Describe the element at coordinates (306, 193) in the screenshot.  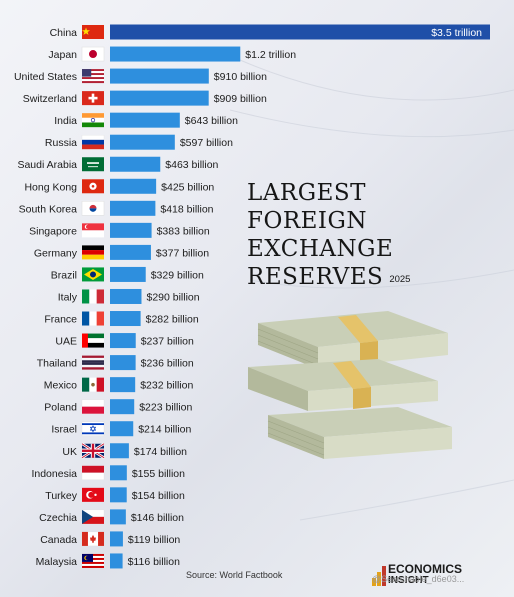
I see `title-line-1: LARGEST` at that location.